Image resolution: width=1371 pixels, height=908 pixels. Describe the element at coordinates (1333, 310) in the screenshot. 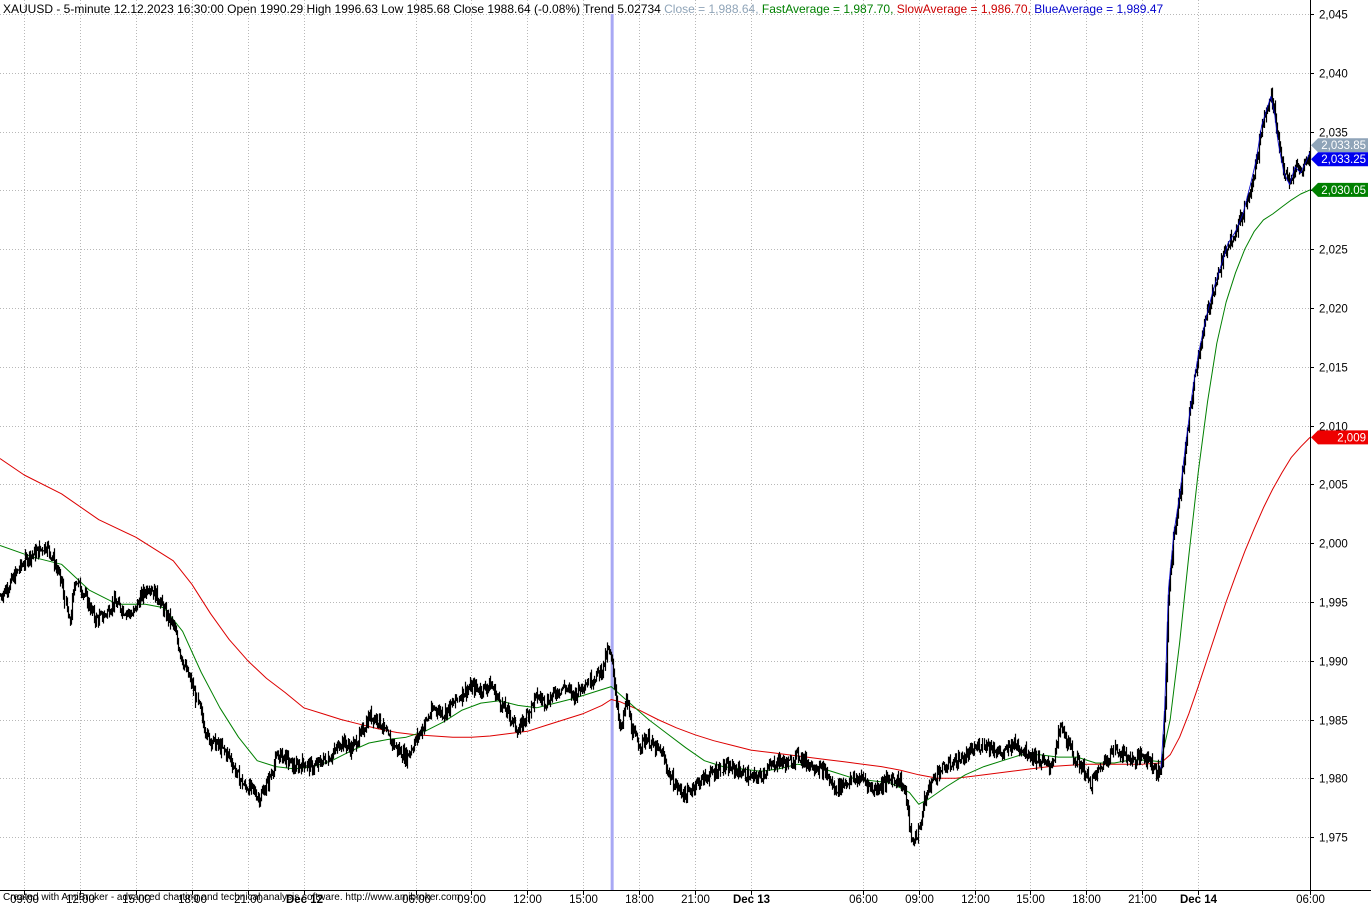

I see `y-tick-label: 2,020` at that location.